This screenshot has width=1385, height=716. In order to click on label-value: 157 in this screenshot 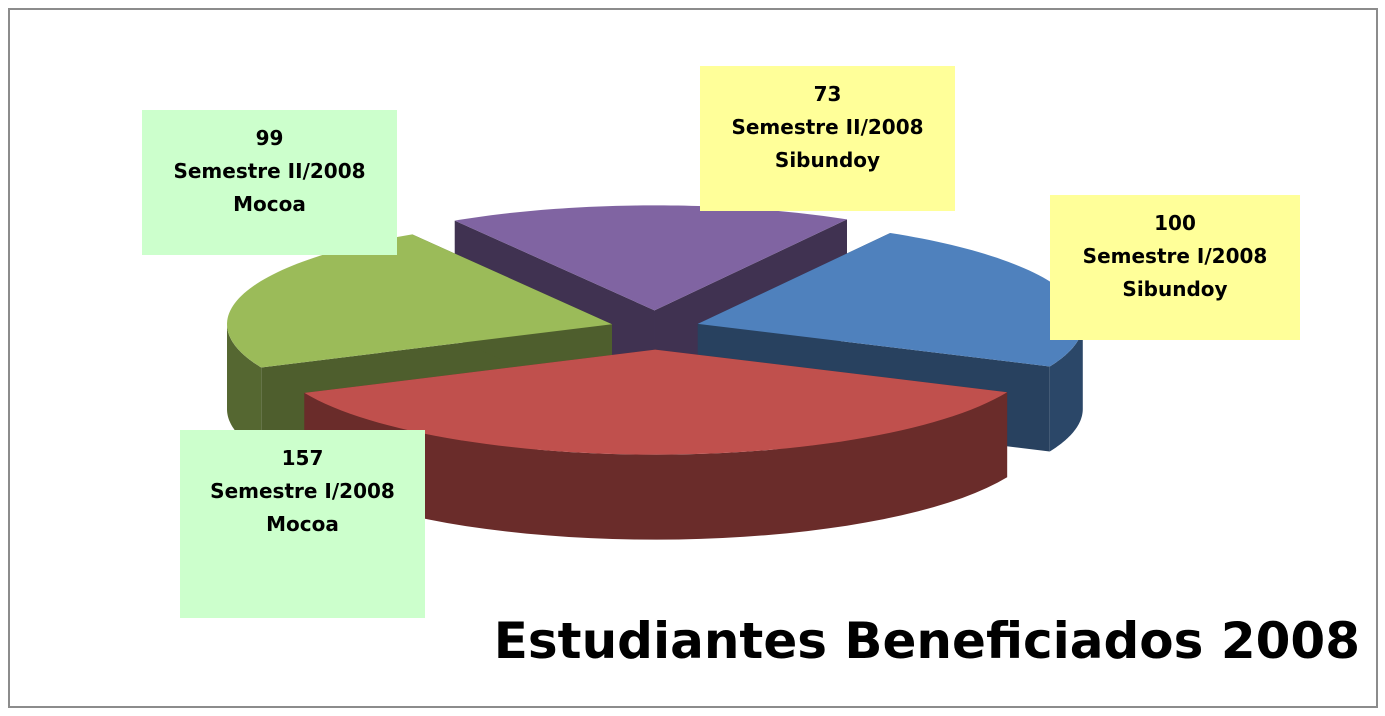, I will do `click(302, 458)`.